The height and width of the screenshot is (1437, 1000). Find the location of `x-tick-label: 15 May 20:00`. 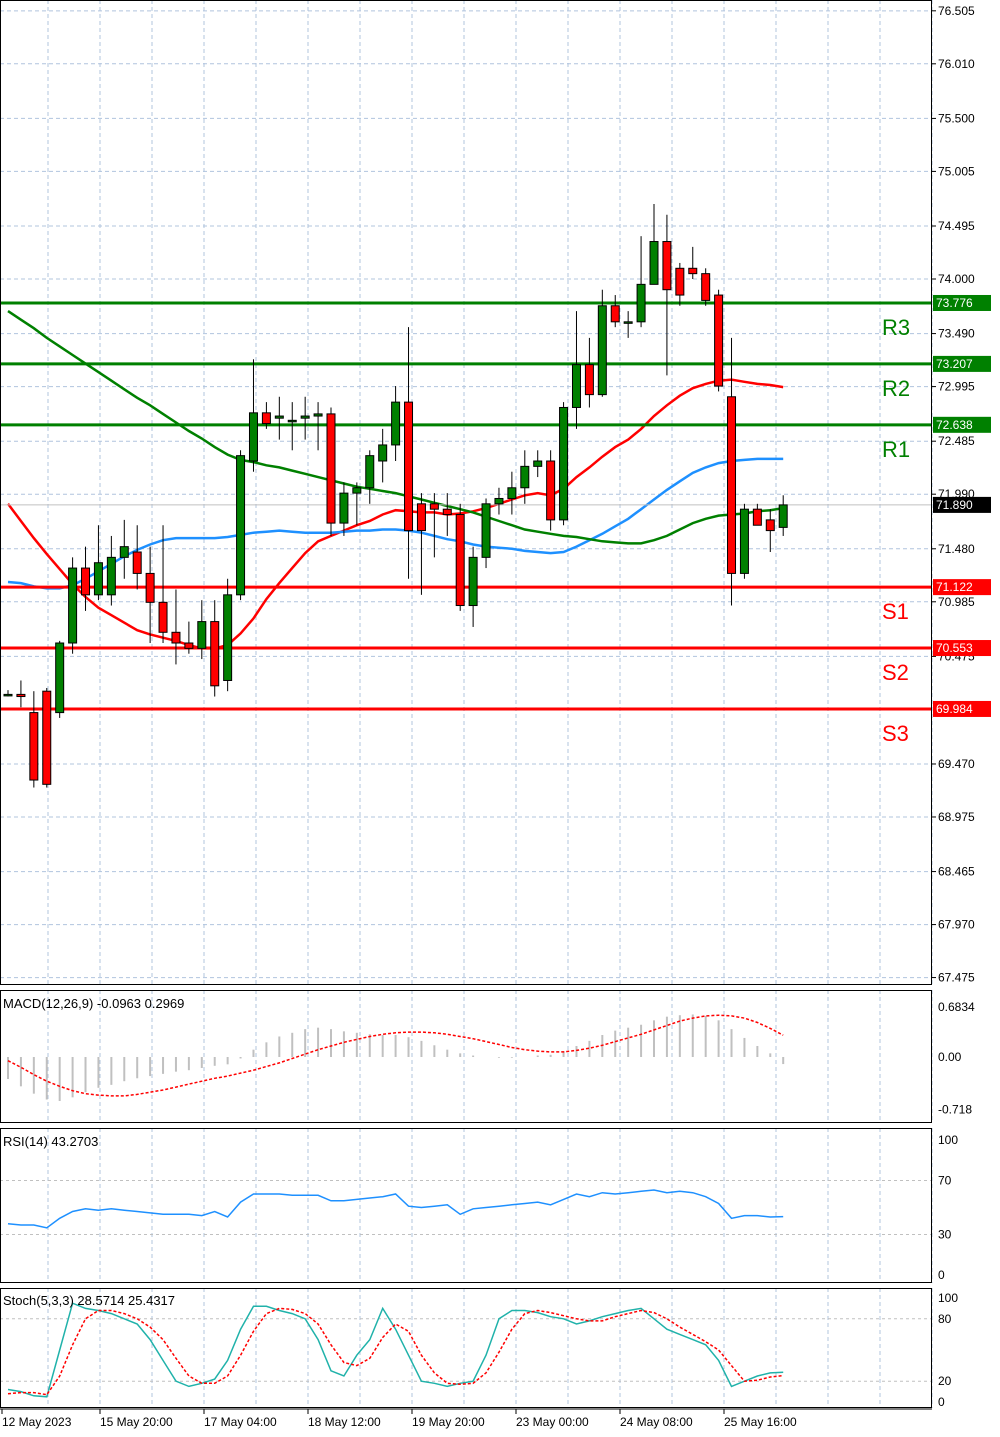

x-tick-label: 15 May 20:00 is located at coordinates (136, 1422).